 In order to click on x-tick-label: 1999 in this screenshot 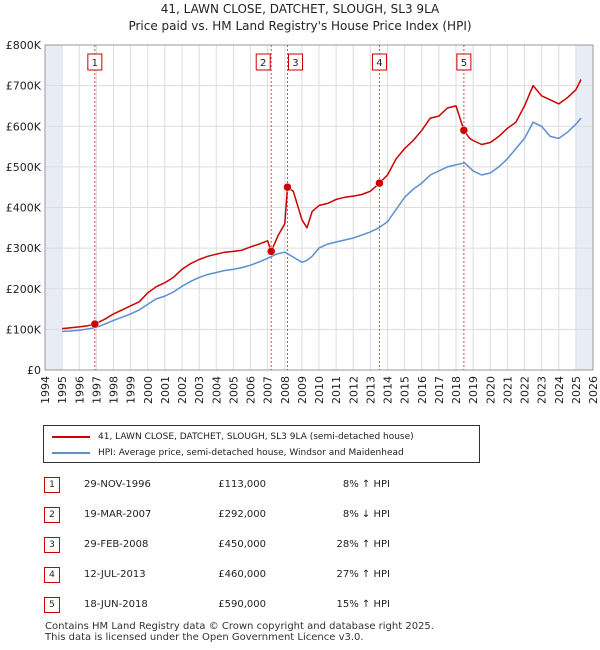, I will do `click(131, 390)`.